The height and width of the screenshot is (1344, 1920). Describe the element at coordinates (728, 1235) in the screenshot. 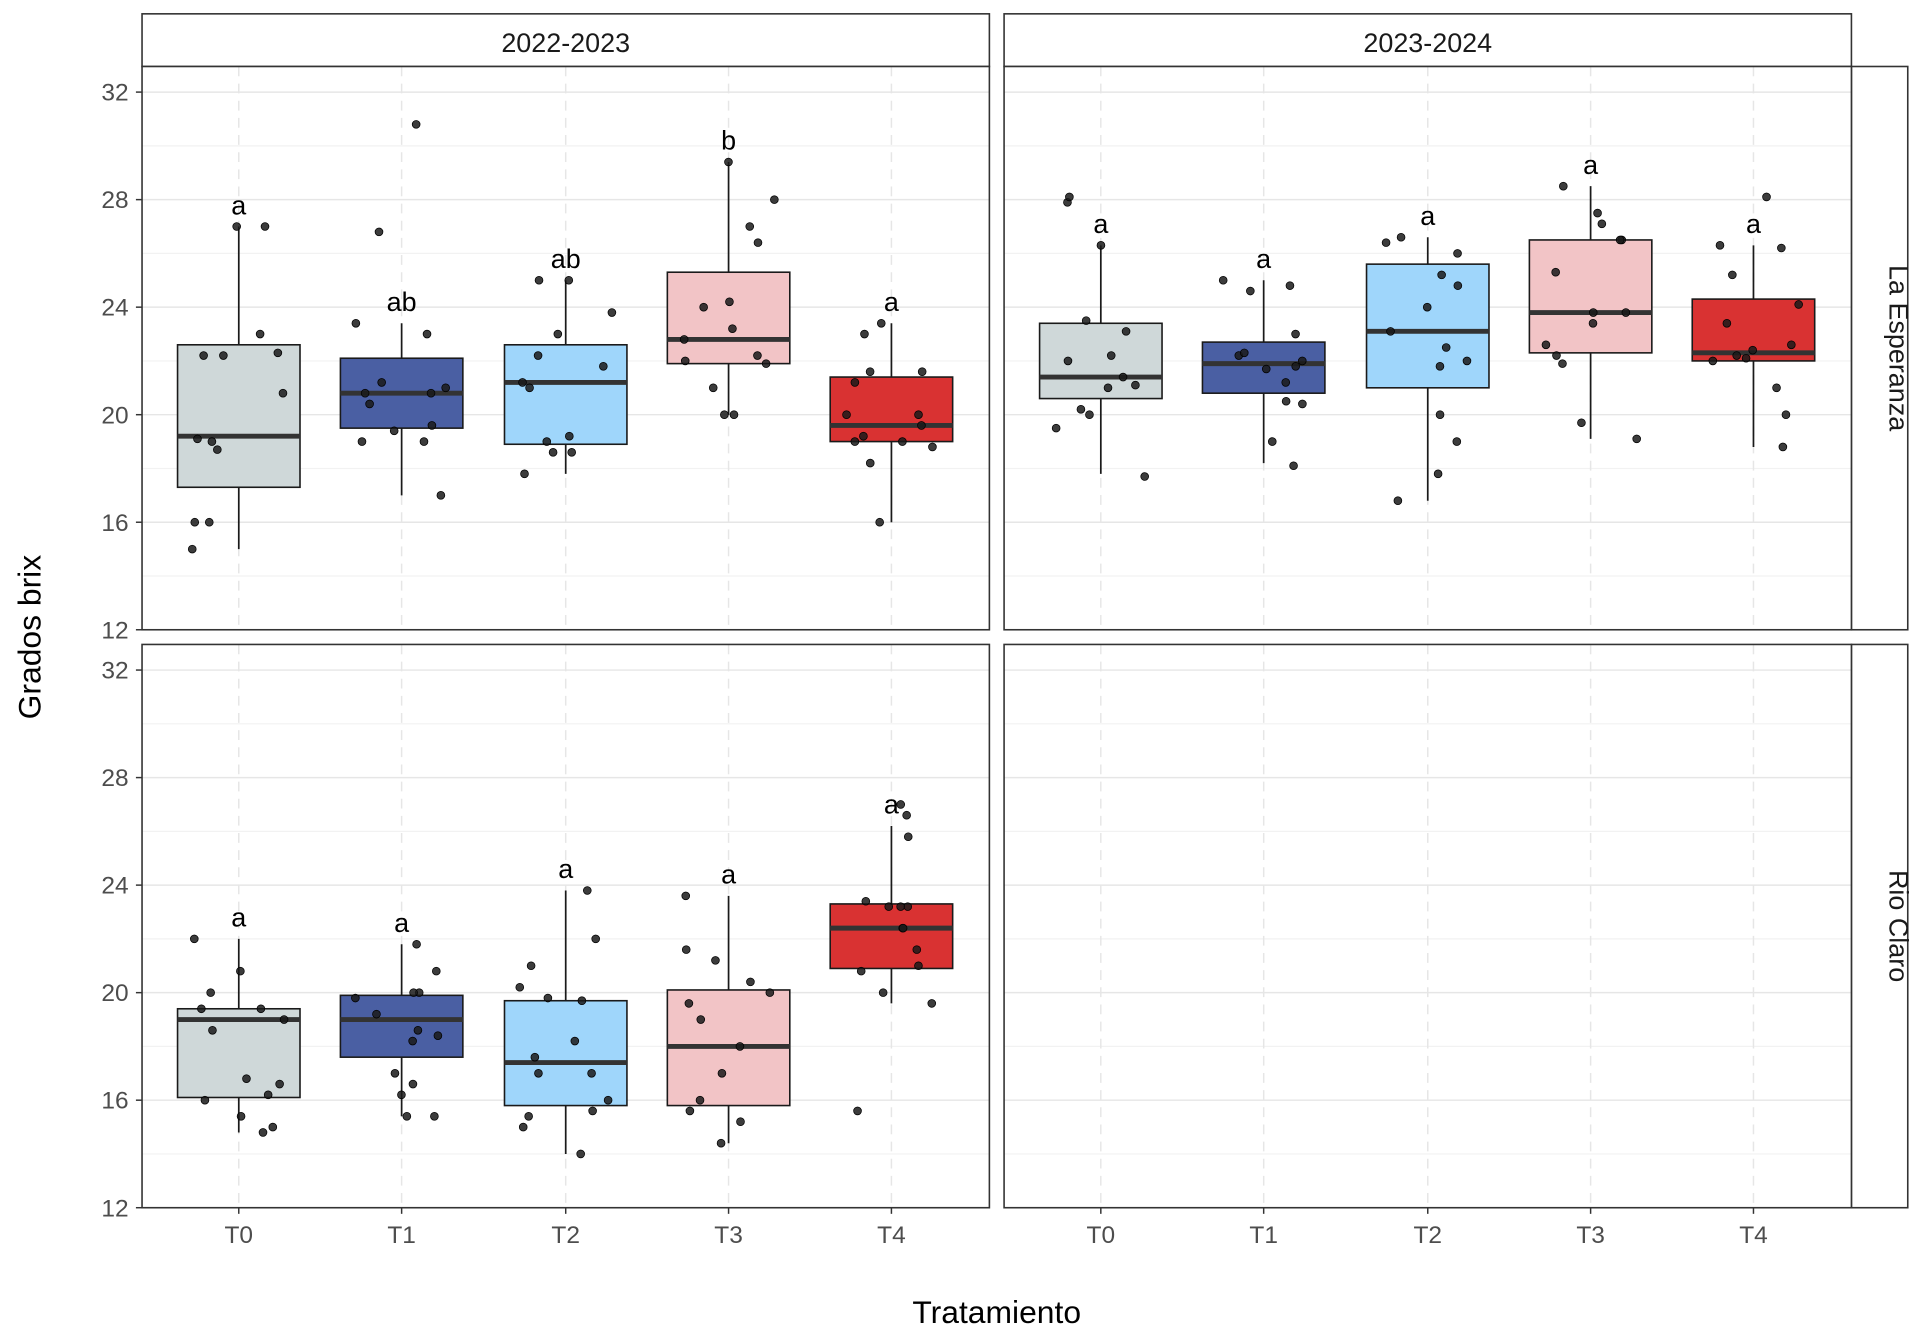

I see `x-tick-label: T3` at that location.